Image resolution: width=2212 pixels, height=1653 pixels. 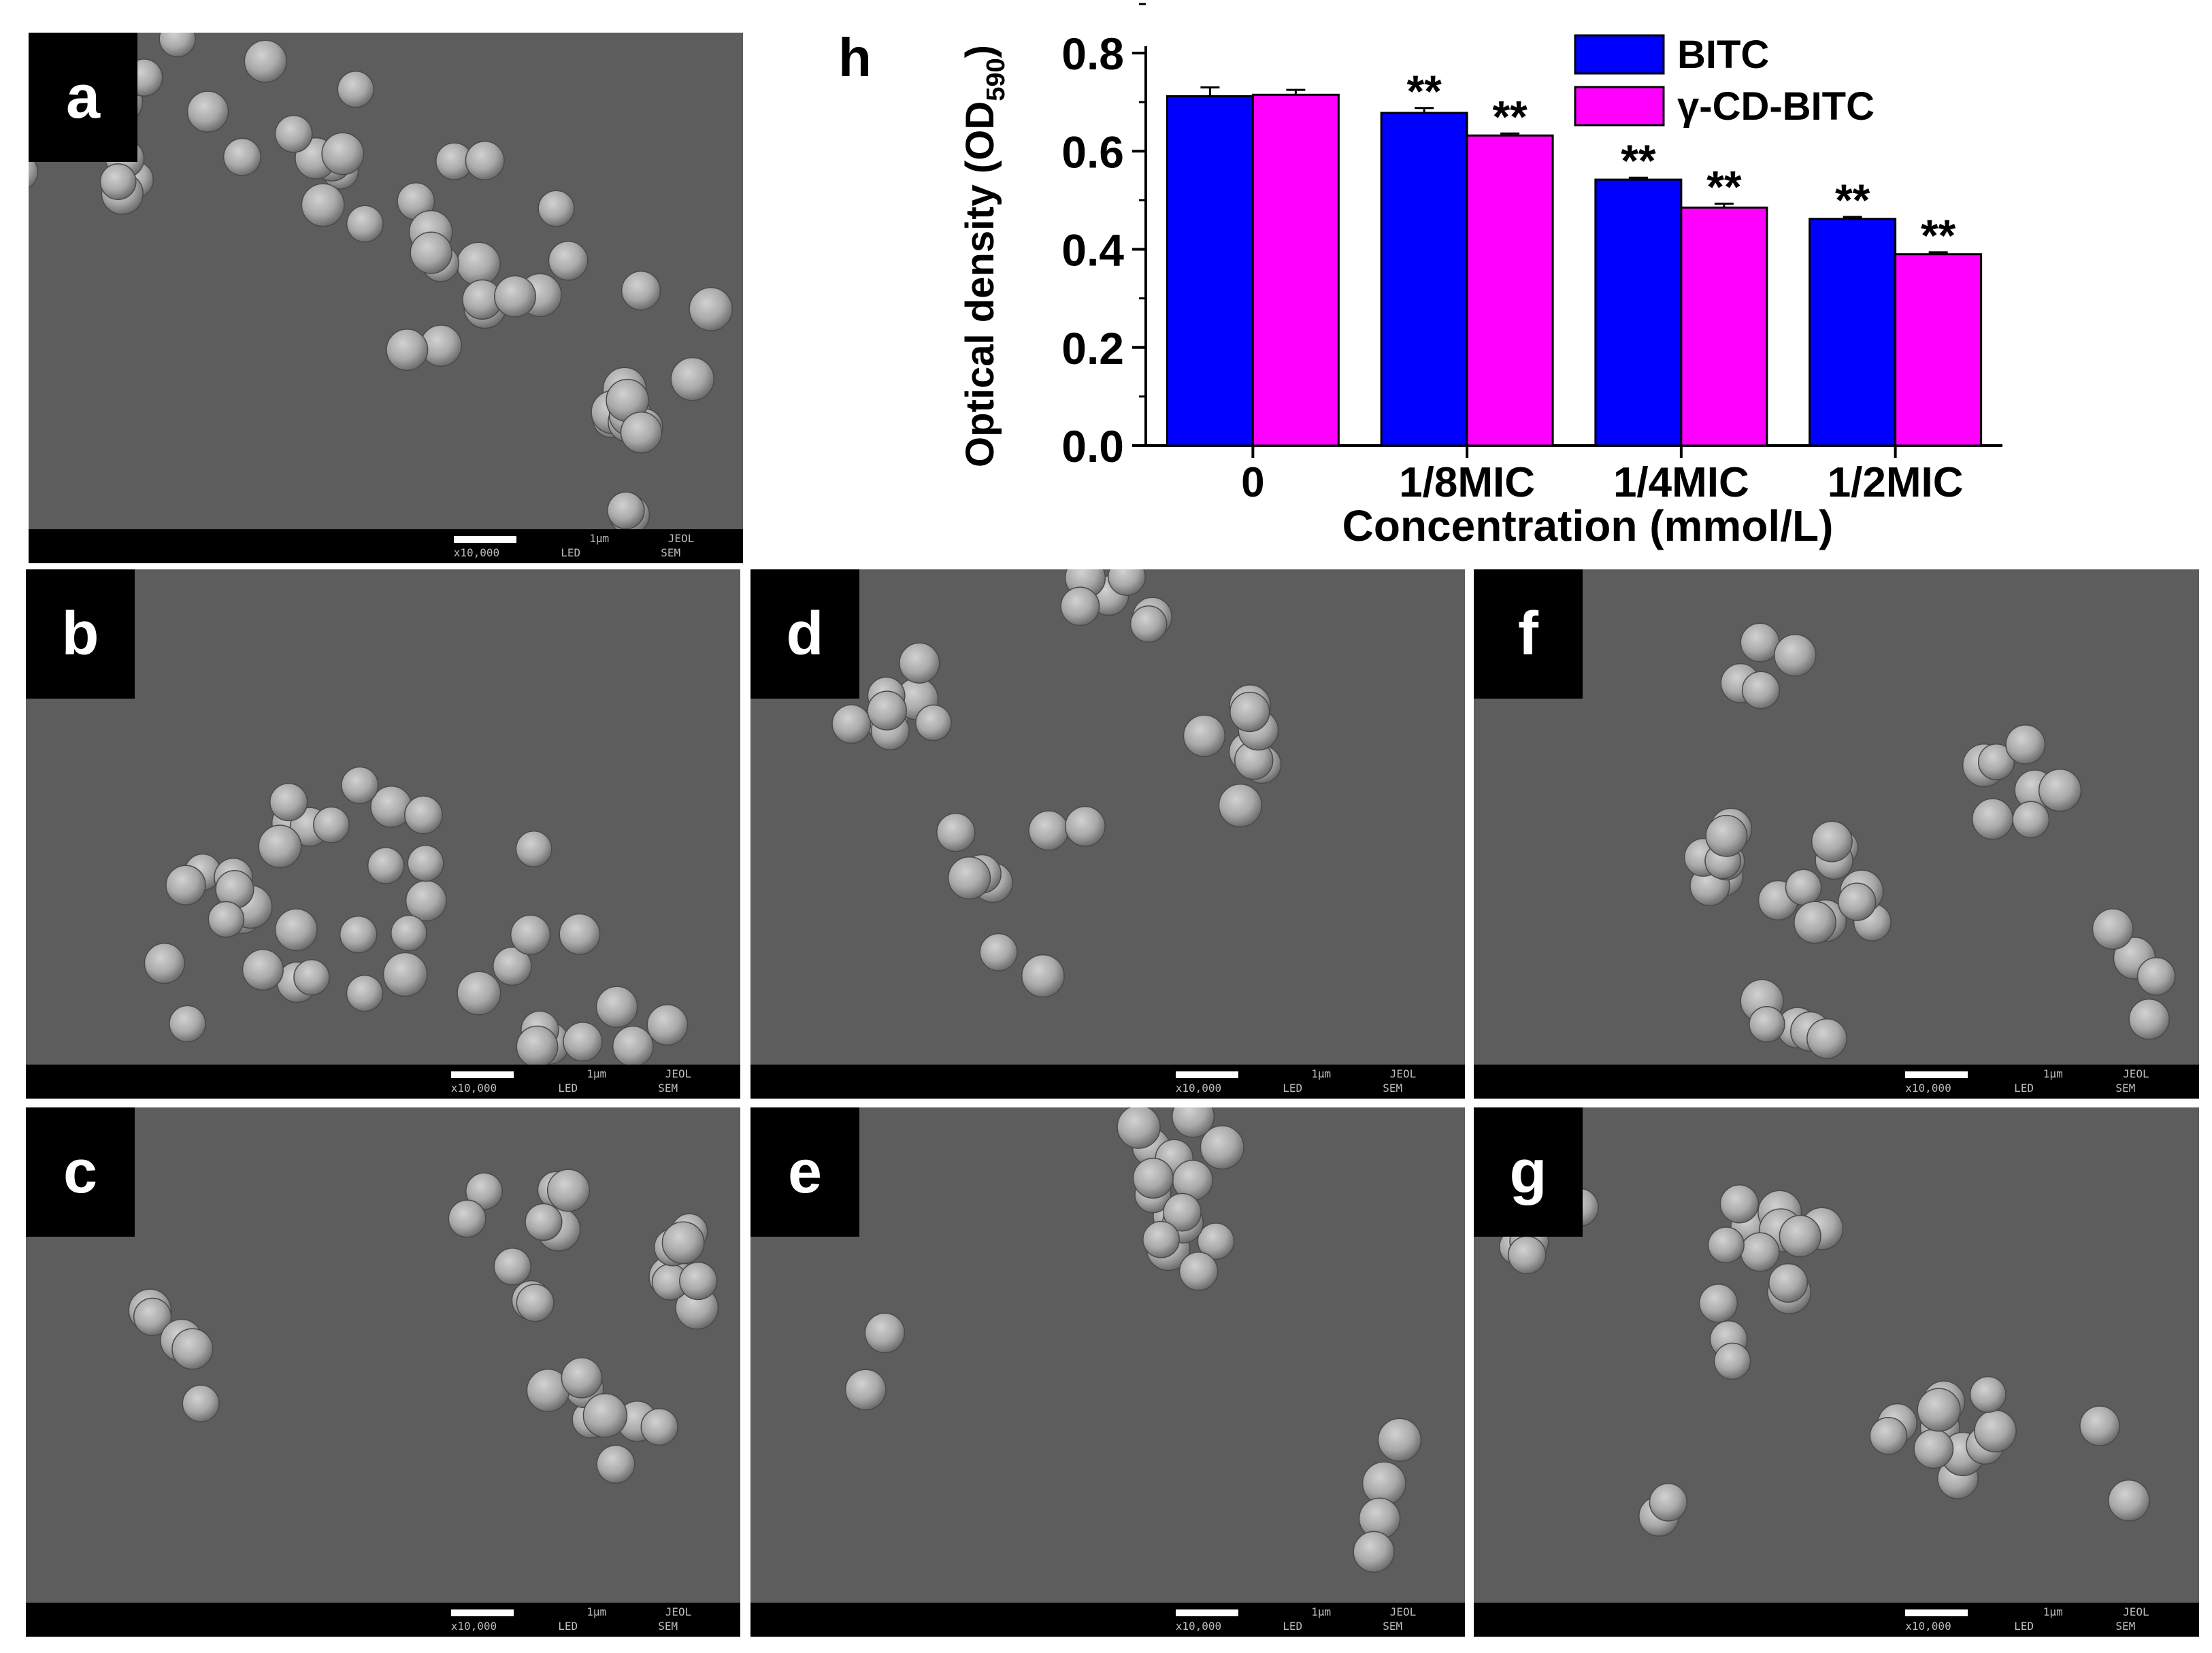 I want to click on panel-letter: c, so click(x=80, y=1171).